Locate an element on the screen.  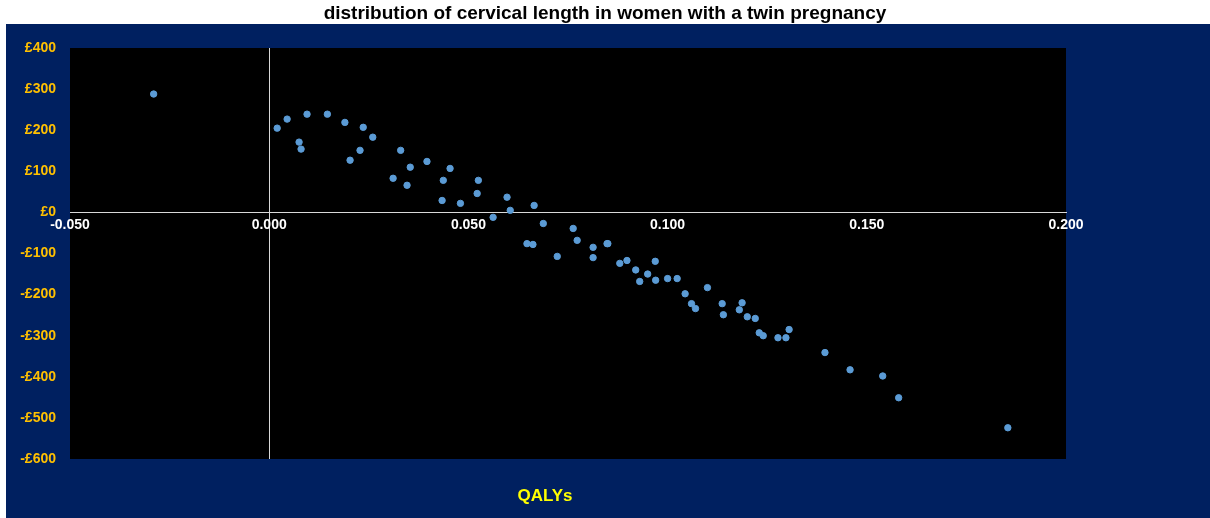
y-tick-label: -£400 is located at coordinates (38, 375).